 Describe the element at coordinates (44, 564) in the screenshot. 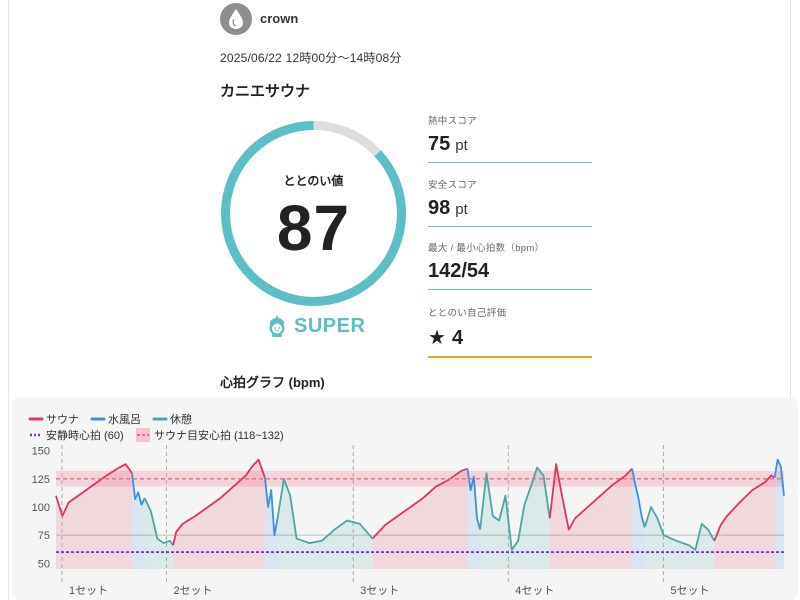

I see `y-tick-label: 50` at that location.